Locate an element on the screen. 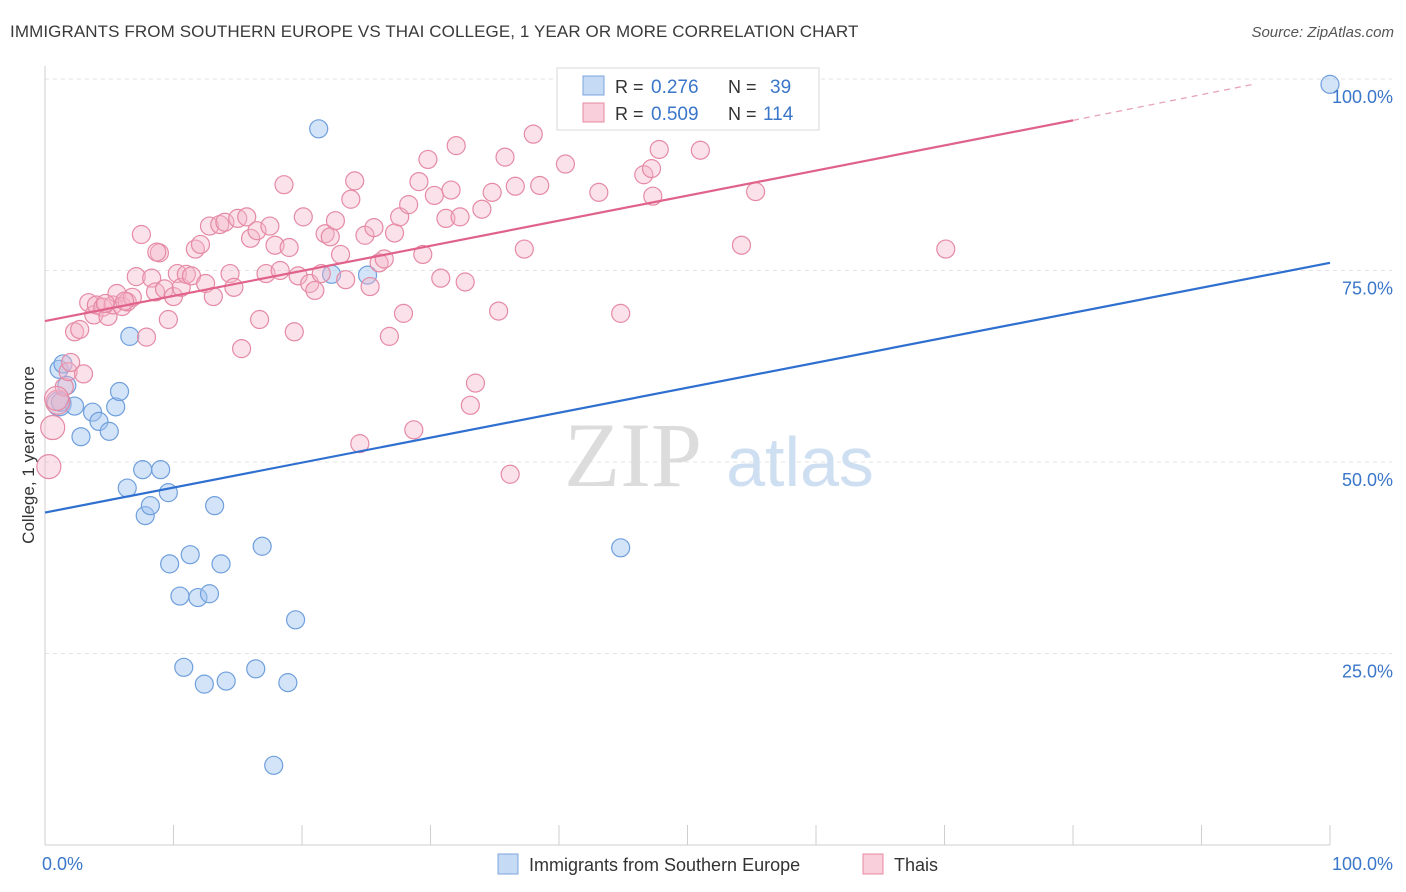 This screenshot has height=892, width=1406. watermark-atlas: atlas is located at coordinates (800, 462).